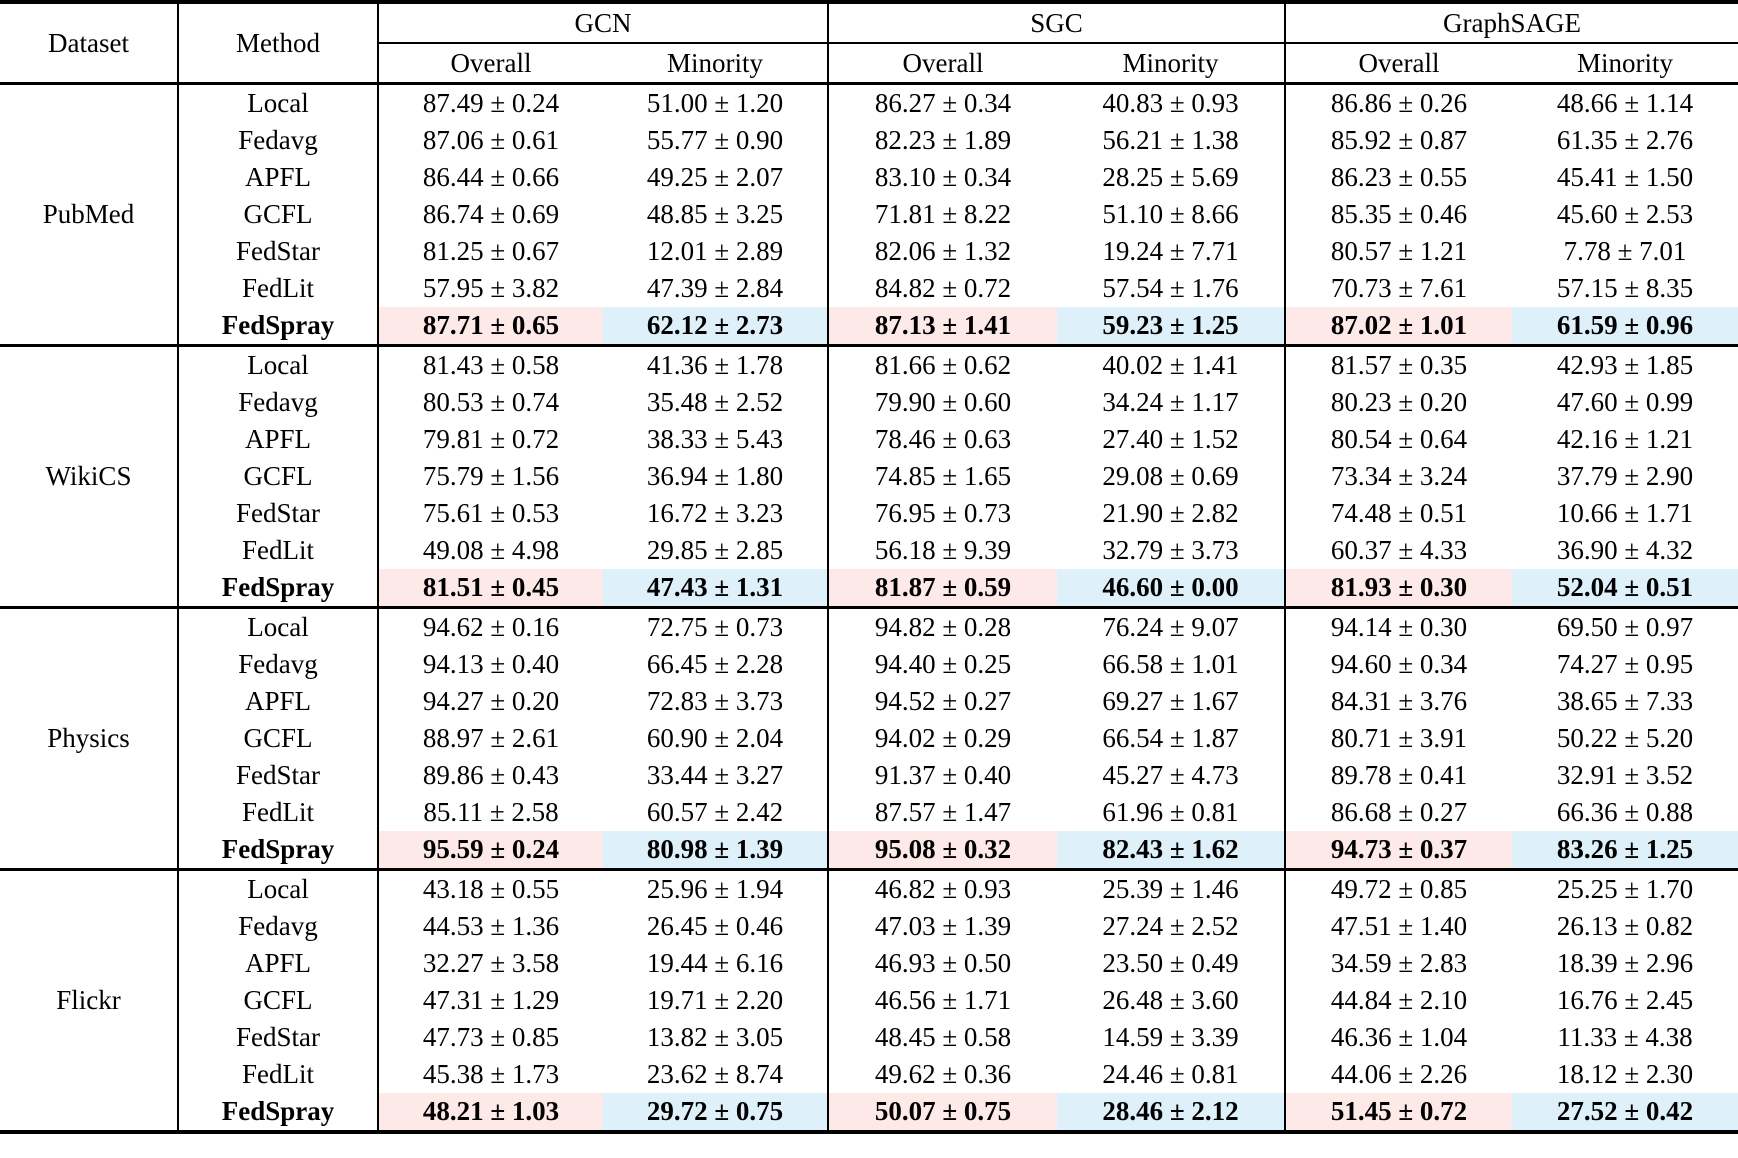  What do you see at coordinates (490, 439) in the screenshot?
I see `value-cell: 79.81 ± 0.72` at bounding box center [490, 439].